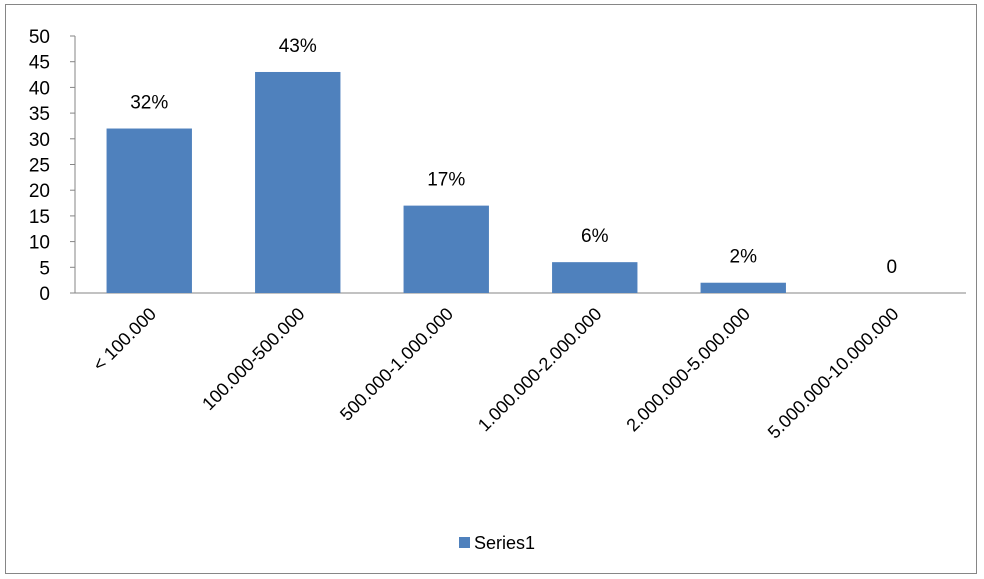  Describe the element at coordinates (44, 294) in the screenshot. I see `y-tick-label: 0` at that location.